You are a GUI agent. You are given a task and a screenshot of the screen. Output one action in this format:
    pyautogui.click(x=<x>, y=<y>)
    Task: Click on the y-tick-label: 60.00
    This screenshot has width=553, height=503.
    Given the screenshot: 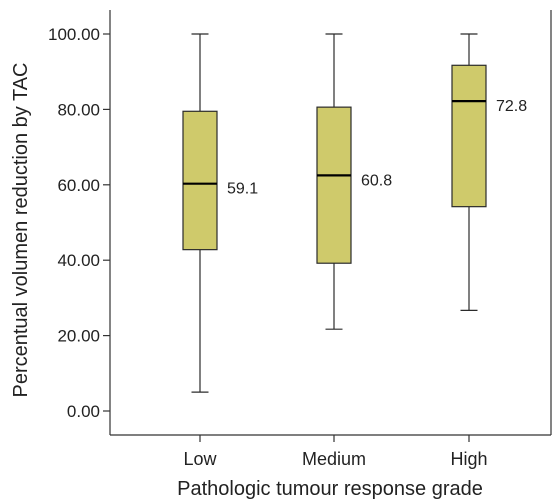 What is the action you would take?
    pyautogui.click(x=78, y=185)
    